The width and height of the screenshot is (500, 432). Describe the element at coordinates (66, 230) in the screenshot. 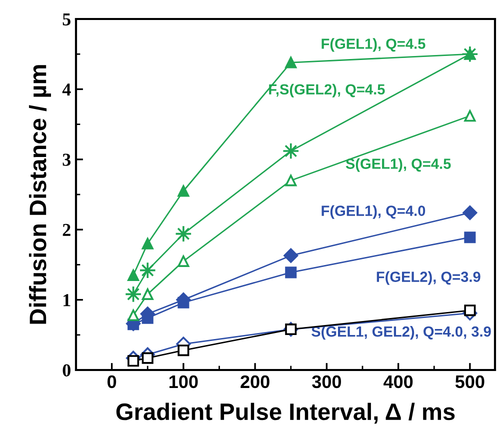

I see `y-tick-label: 2` at that location.